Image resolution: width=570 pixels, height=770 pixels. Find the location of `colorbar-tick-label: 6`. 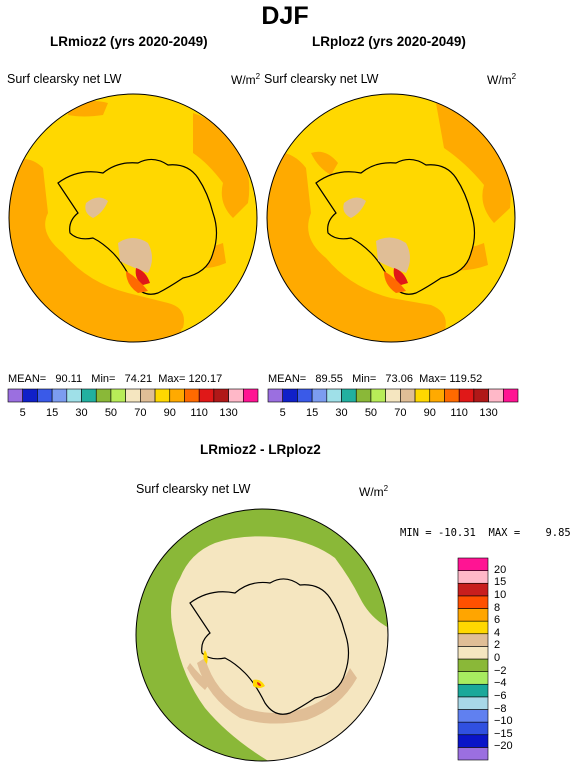

colorbar-tick-label: 6 is located at coordinates (497, 620).